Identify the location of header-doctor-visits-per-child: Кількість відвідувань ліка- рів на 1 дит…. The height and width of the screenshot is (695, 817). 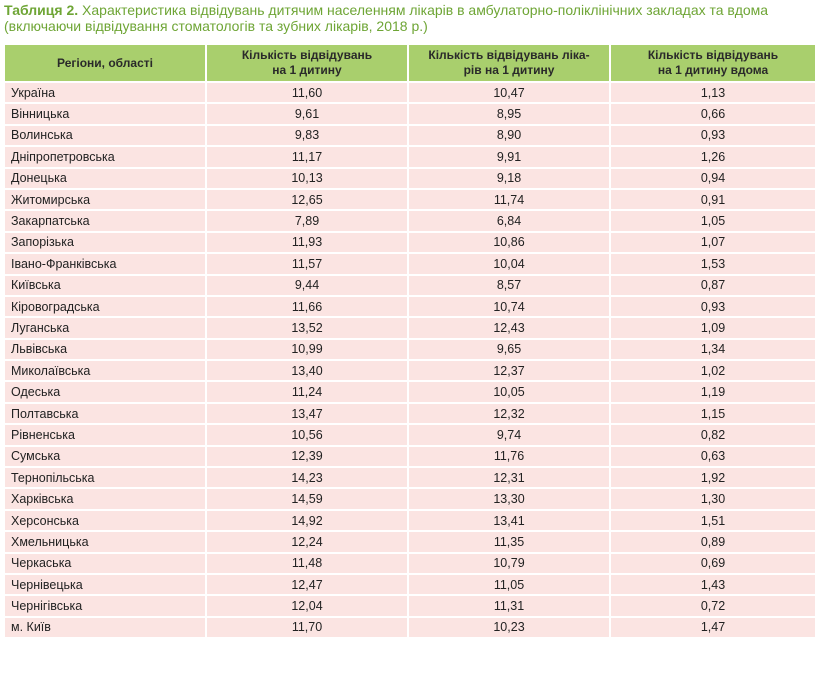
(509, 63).